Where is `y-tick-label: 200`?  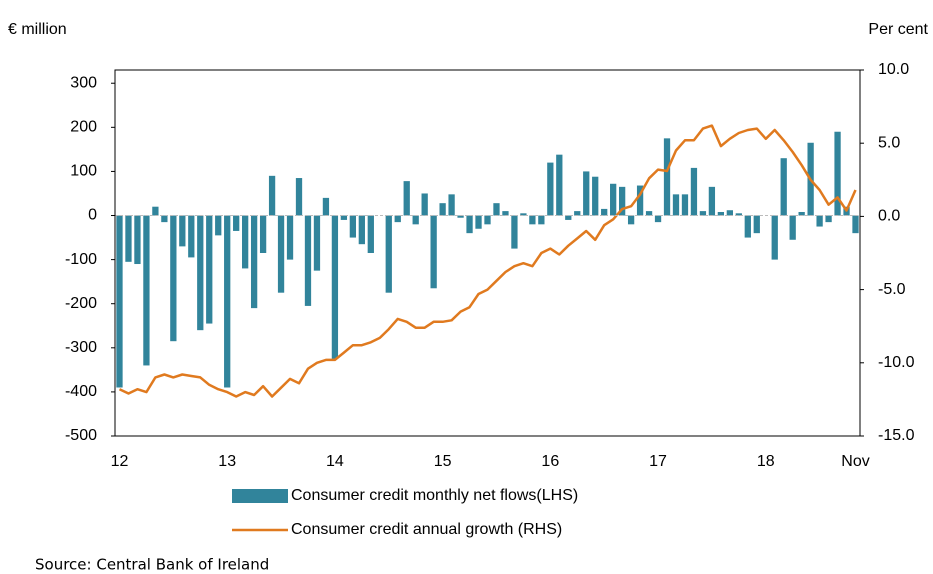 y-tick-label: 200 is located at coordinates (83, 127).